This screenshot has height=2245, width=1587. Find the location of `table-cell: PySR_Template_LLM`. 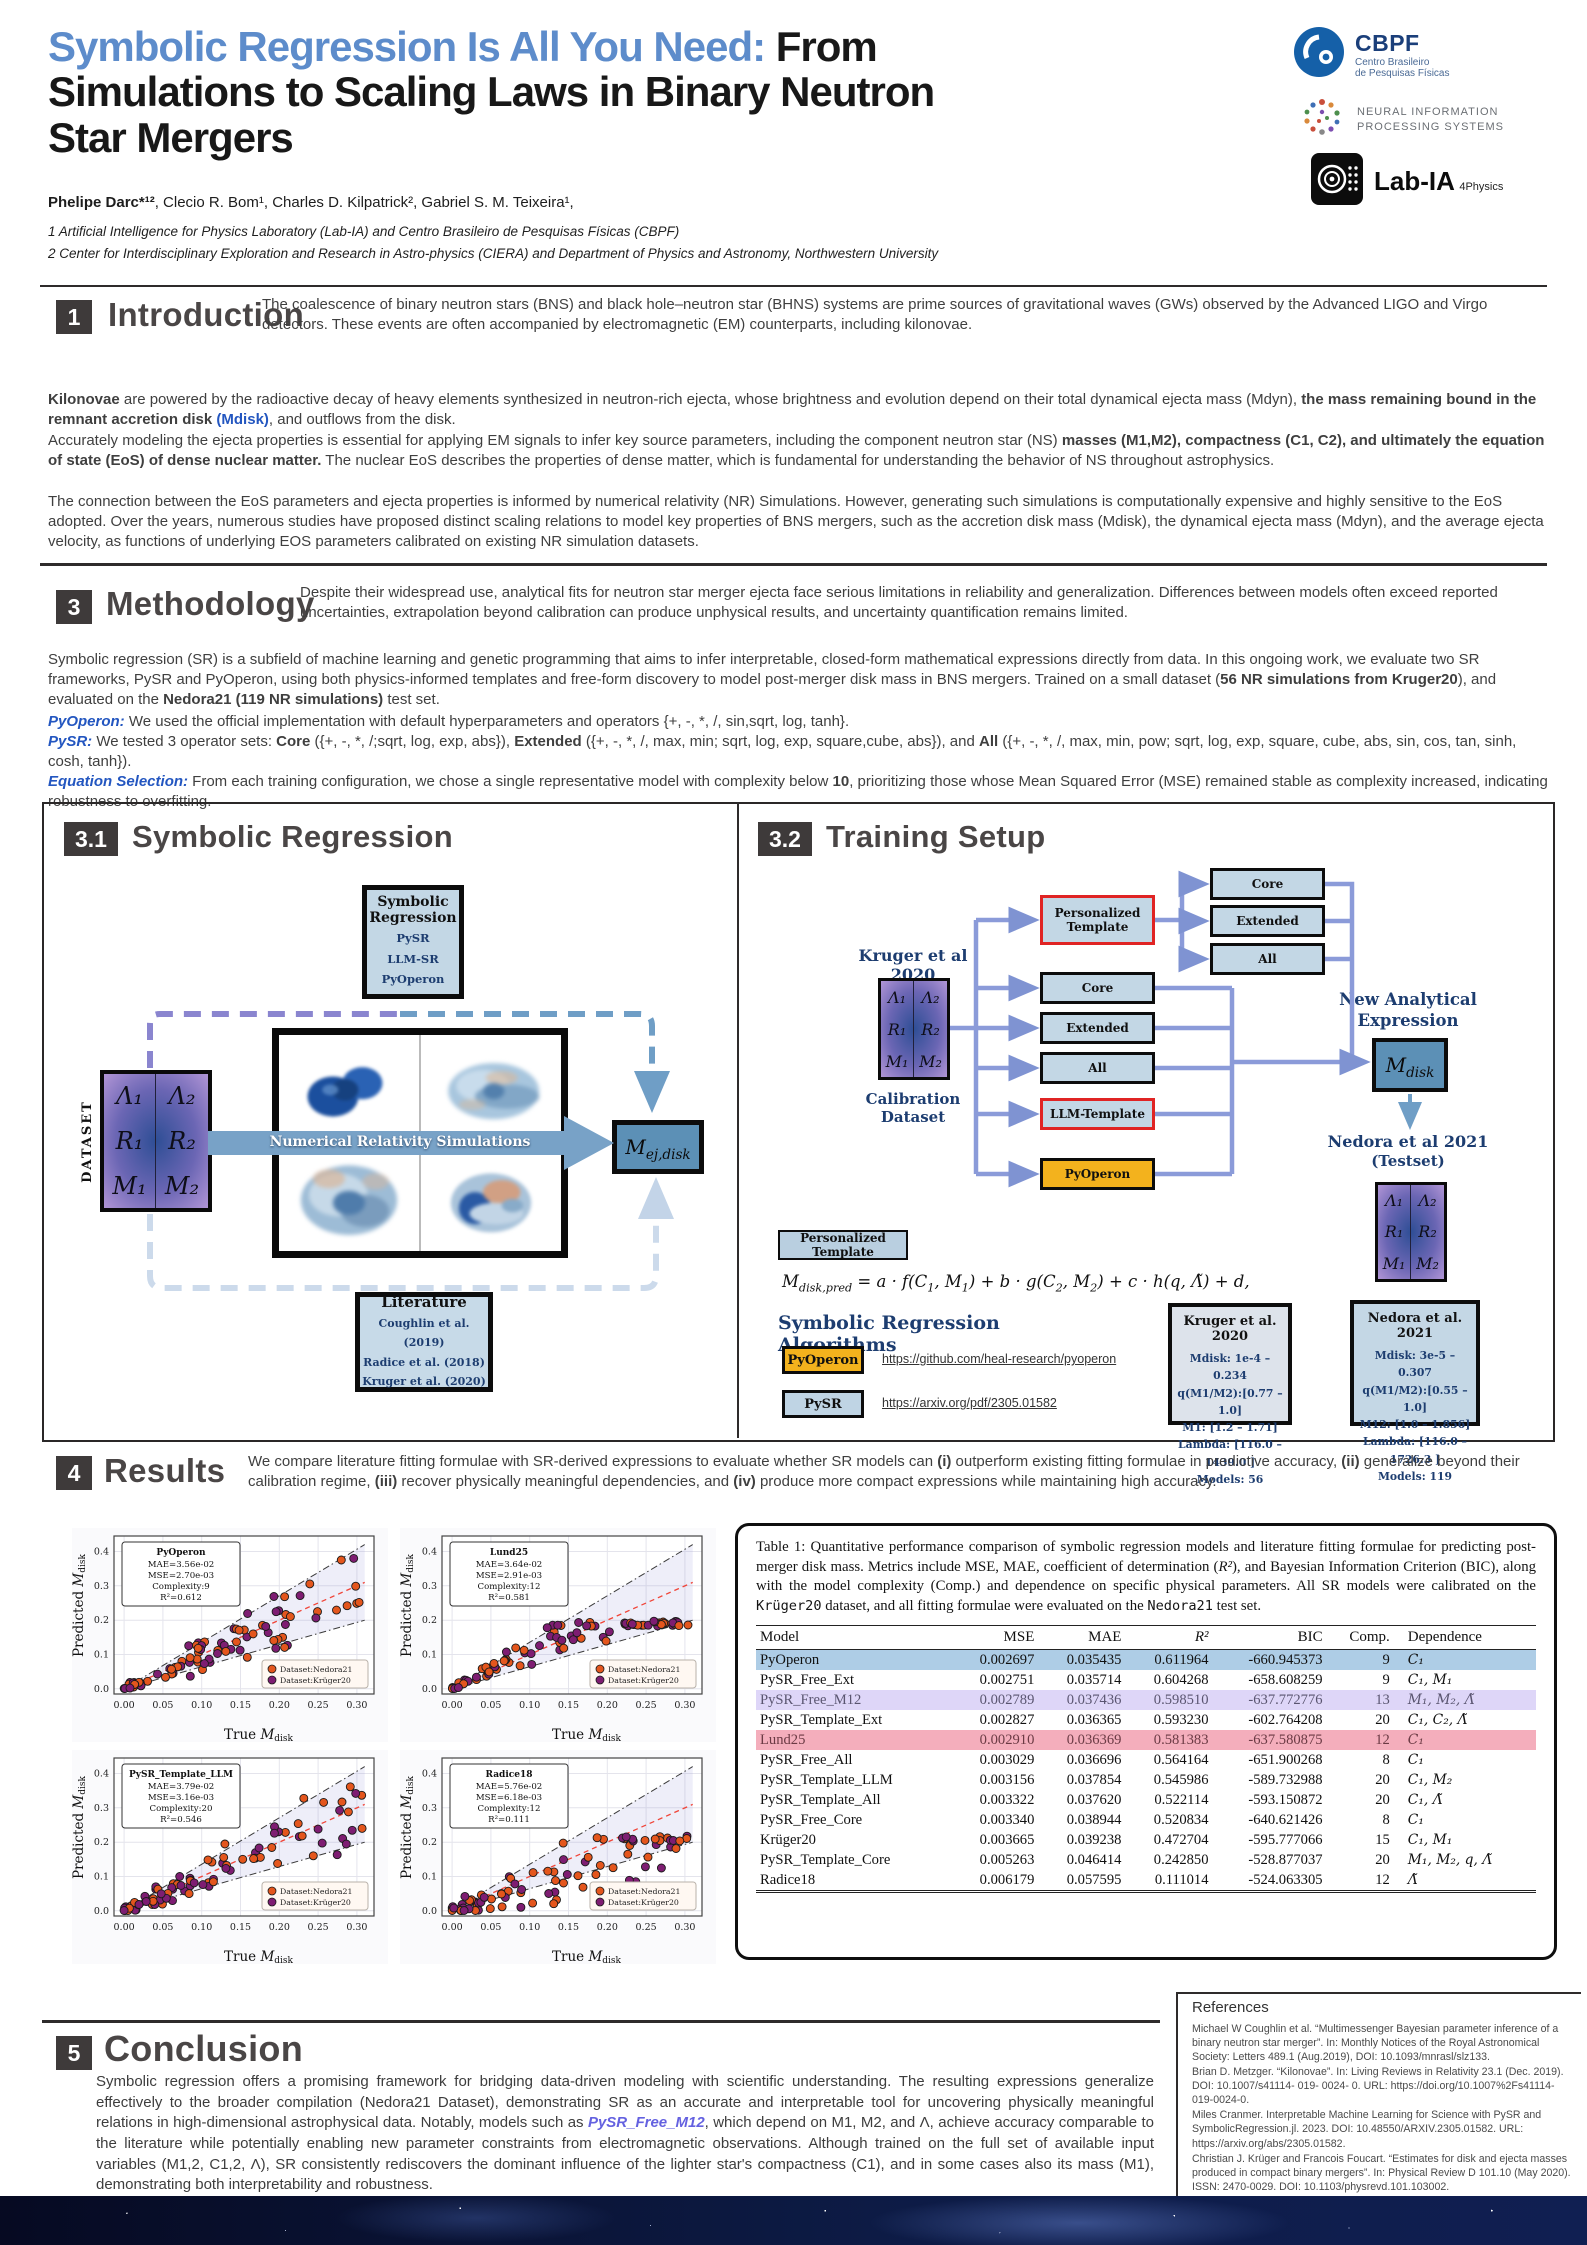

table-cell: PySR_Template_LLM is located at coordinates (826, 1779).